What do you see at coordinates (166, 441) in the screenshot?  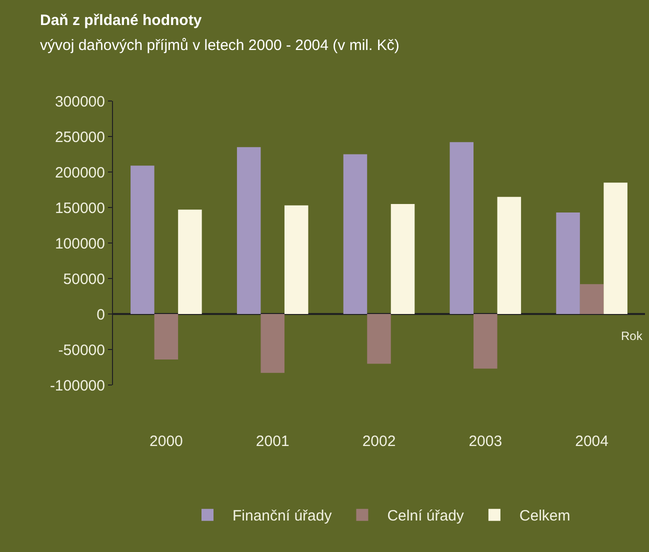 I see `x-tick-label: 2000` at bounding box center [166, 441].